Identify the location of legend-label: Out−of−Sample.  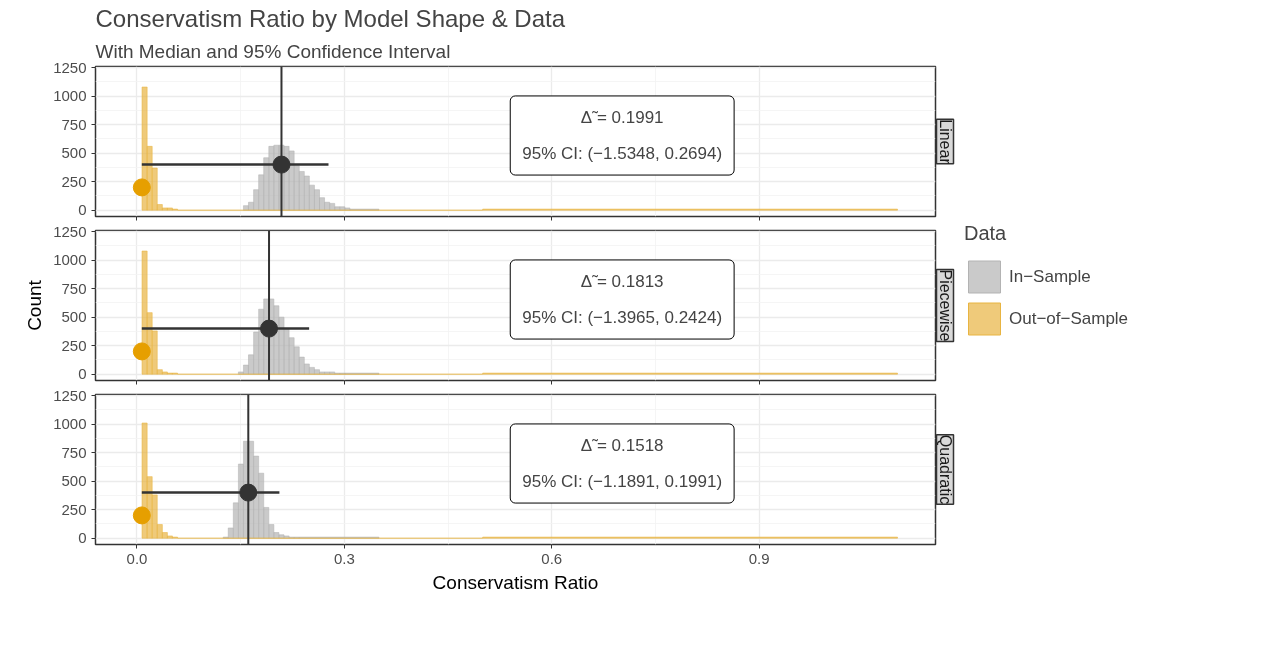
(1069, 318).